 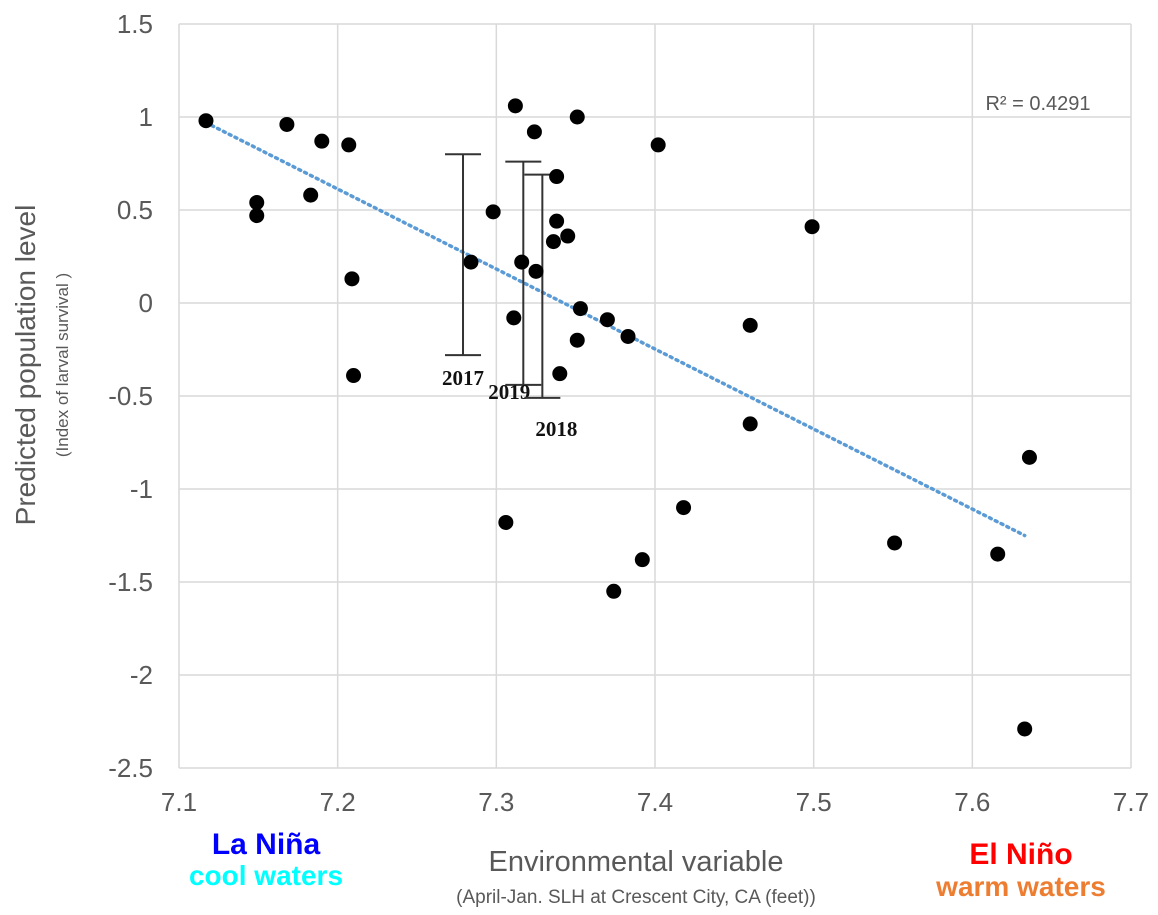 What do you see at coordinates (1020, 886) in the screenshot?
I see `warm-waters-label: warm waters` at bounding box center [1020, 886].